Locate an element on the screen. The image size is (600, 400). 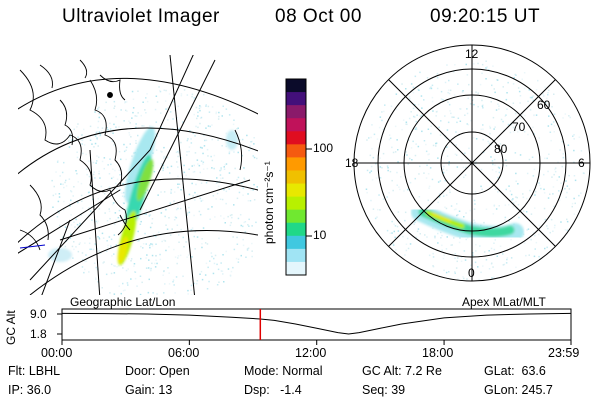
time-label-2359: 23:59 is located at coordinates (564, 353).